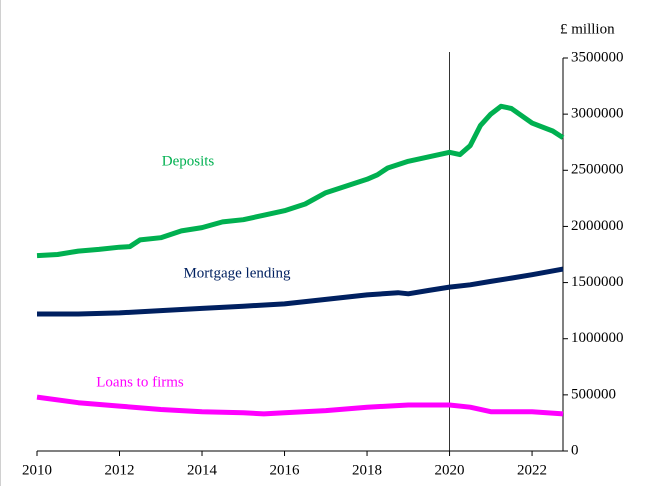 The image size is (650, 486). Describe the element at coordinates (587, 29) in the screenshot. I see `y-axis-label: £ million` at that location.